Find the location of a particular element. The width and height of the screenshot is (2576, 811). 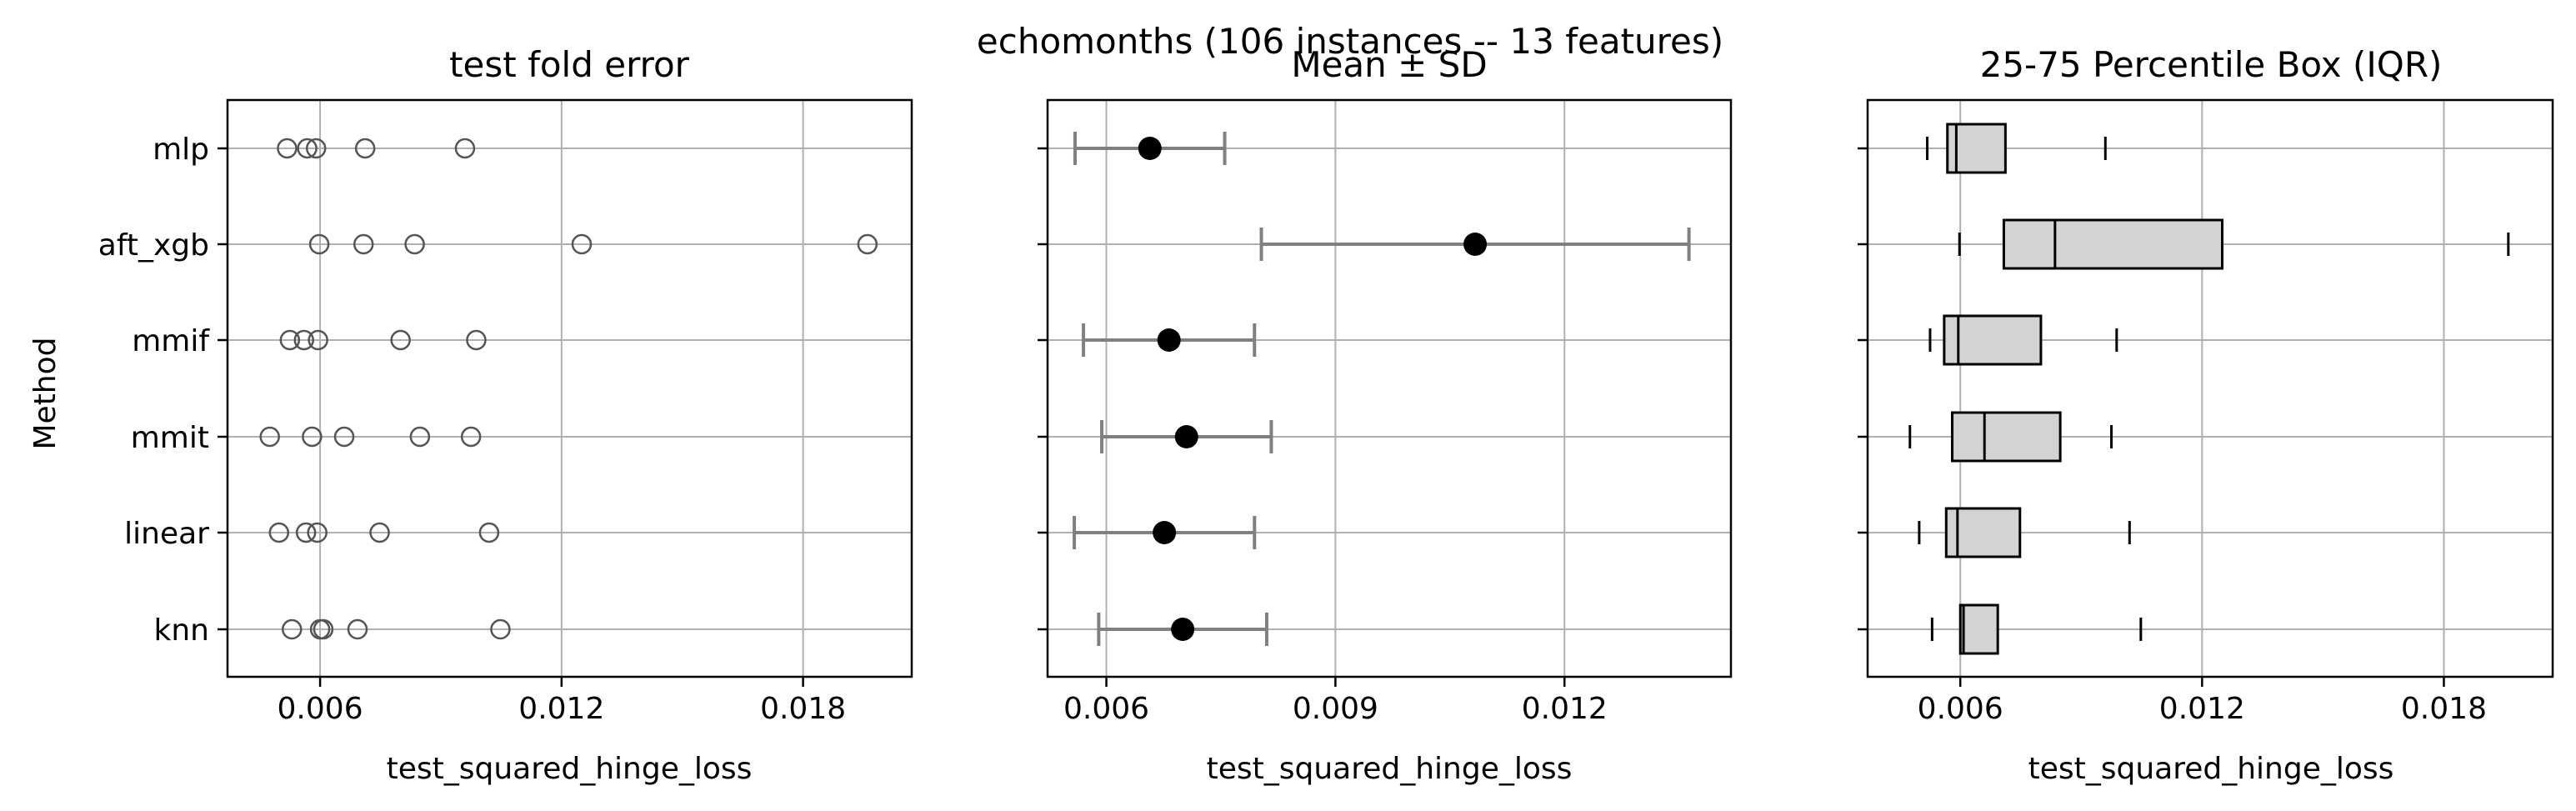

y-tick-label: knn is located at coordinates (181, 630).